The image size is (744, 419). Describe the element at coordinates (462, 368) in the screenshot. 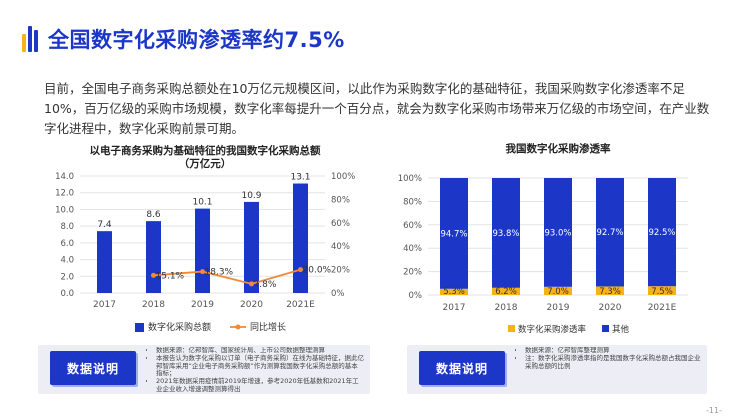

I see `data-note-label-right: 数据说明` at that location.